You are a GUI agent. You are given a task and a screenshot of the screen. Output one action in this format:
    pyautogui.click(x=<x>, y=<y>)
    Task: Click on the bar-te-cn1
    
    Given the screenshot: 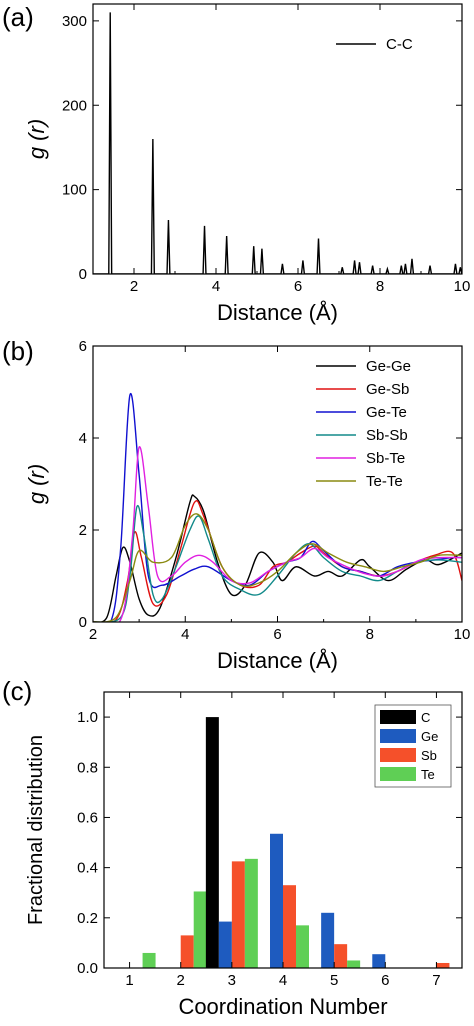 What is the action you would take?
    pyautogui.click(x=149, y=960)
    